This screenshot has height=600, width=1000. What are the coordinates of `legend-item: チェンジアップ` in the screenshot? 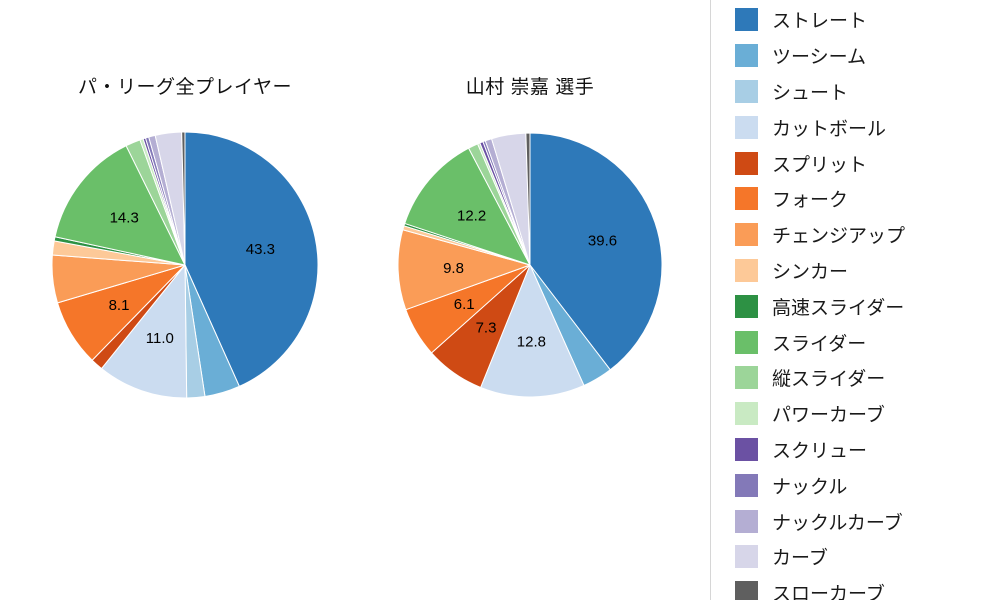 It's located at (867, 235).